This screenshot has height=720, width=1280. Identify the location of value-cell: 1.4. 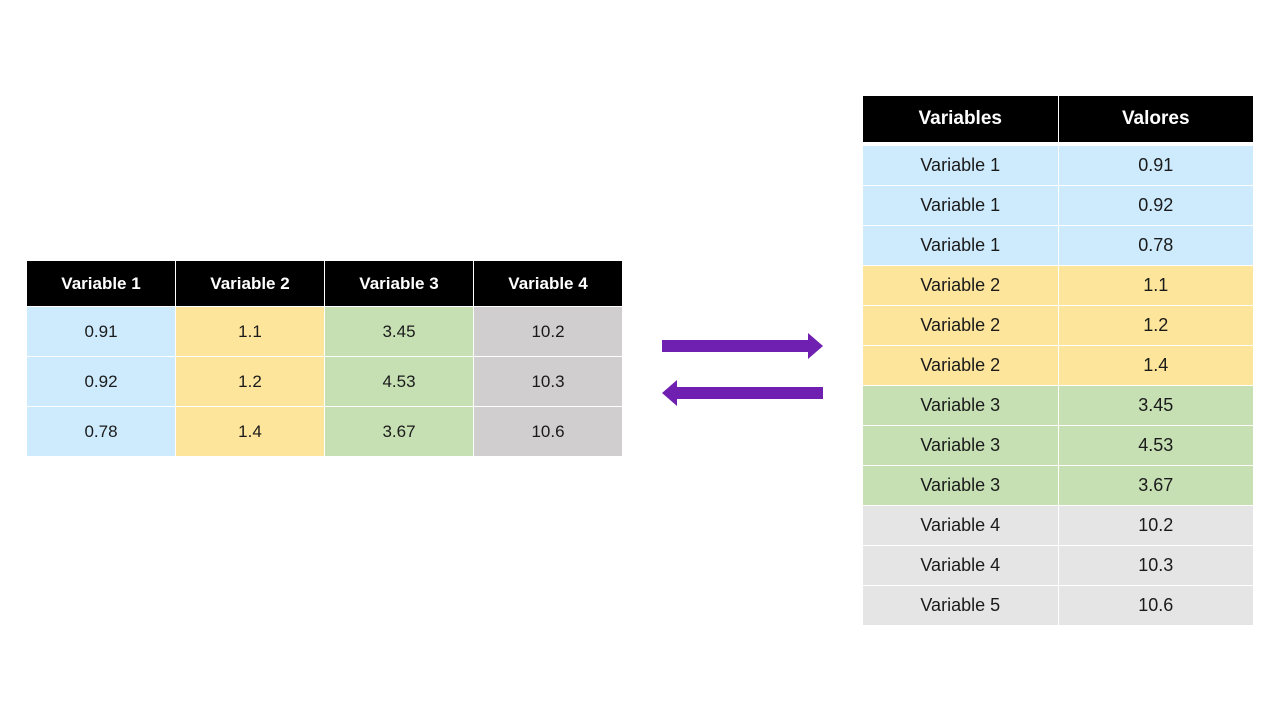
(1155, 365).